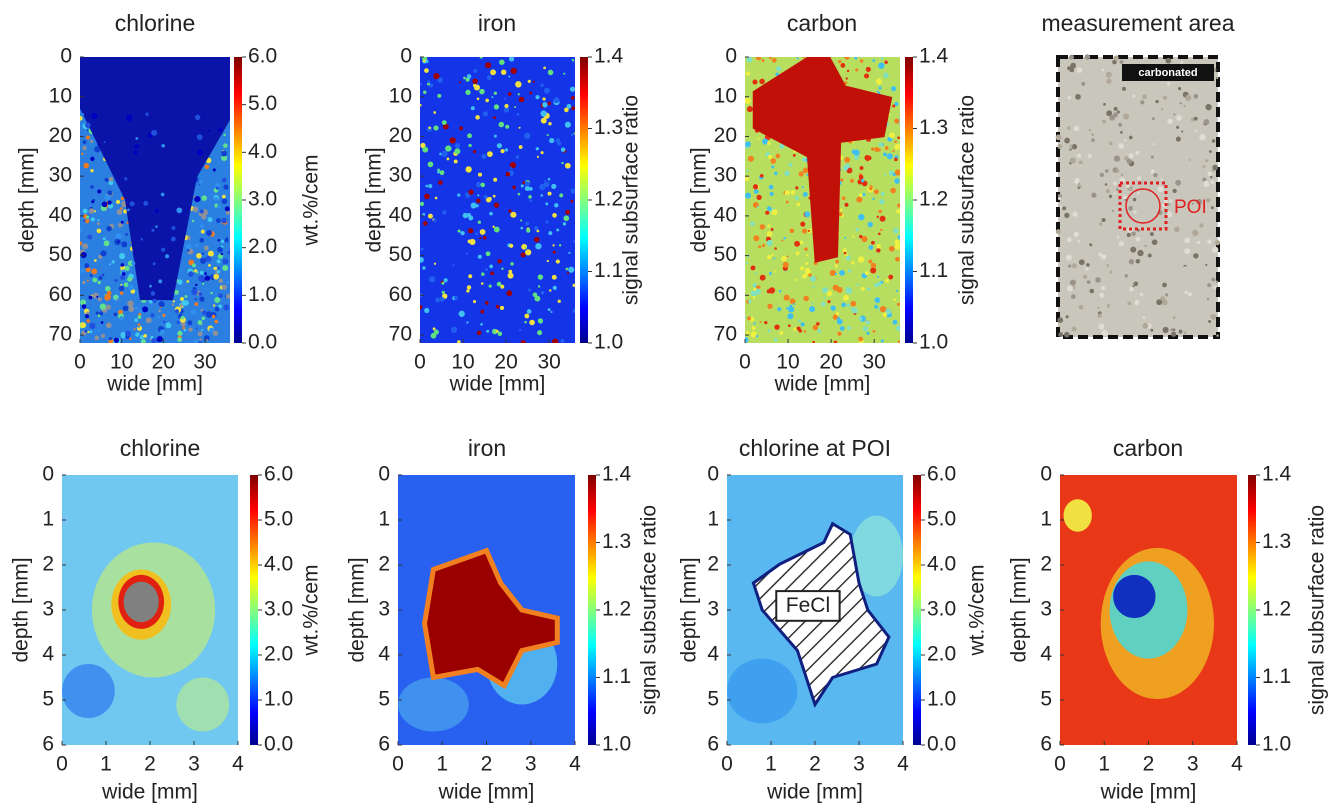  What do you see at coordinates (311, 200) in the screenshot?
I see `colorbar-label: wt.%/cem` at bounding box center [311, 200].